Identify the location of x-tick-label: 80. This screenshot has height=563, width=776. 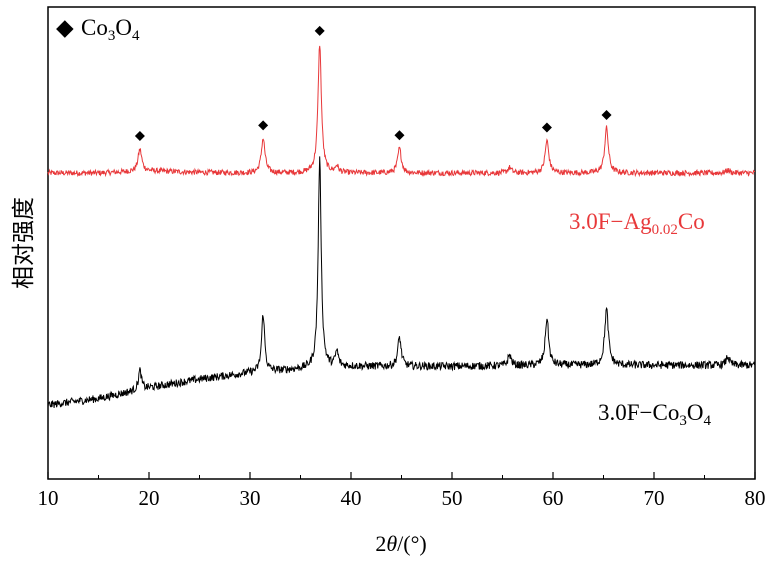
(755, 498).